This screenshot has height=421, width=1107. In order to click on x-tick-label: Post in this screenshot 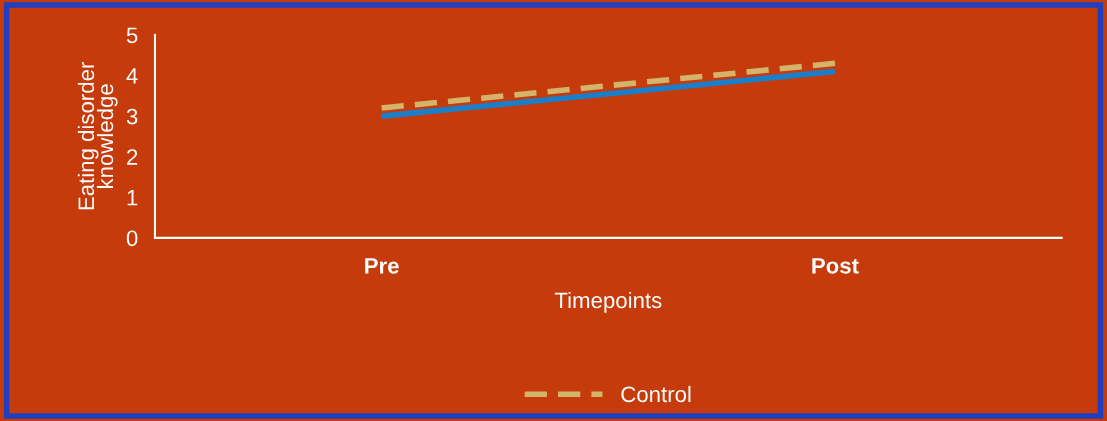, I will do `click(835, 266)`.